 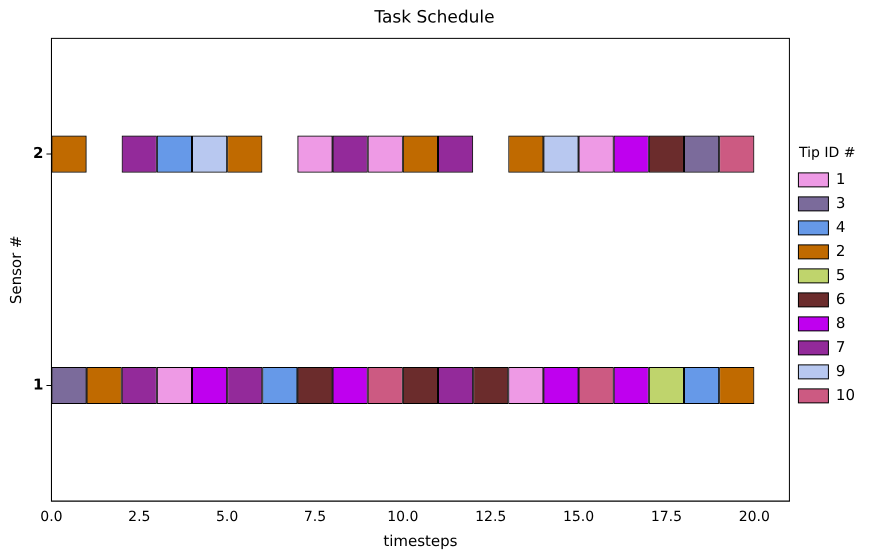 What do you see at coordinates (51, 517) in the screenshot?
I see `x-tick-label: 0.0` at bounding box center [51, 517].